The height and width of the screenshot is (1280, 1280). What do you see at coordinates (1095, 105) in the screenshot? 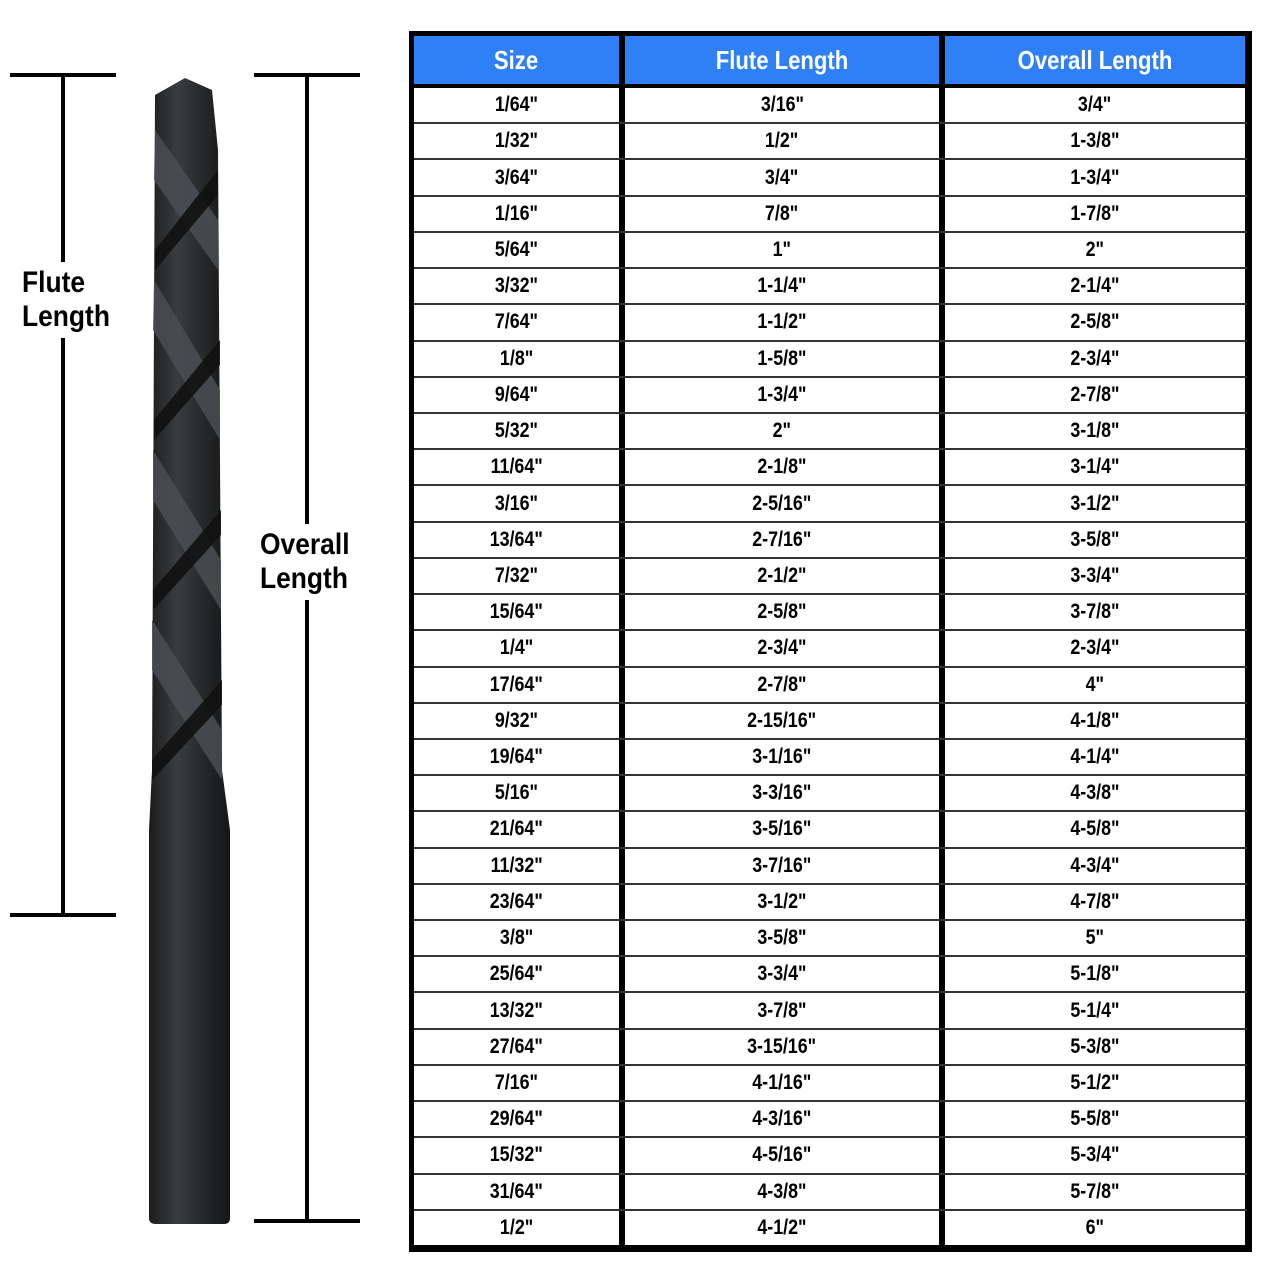
I see `cell-overall-length-text: 3/4"` at bounding box center [1095, 105].